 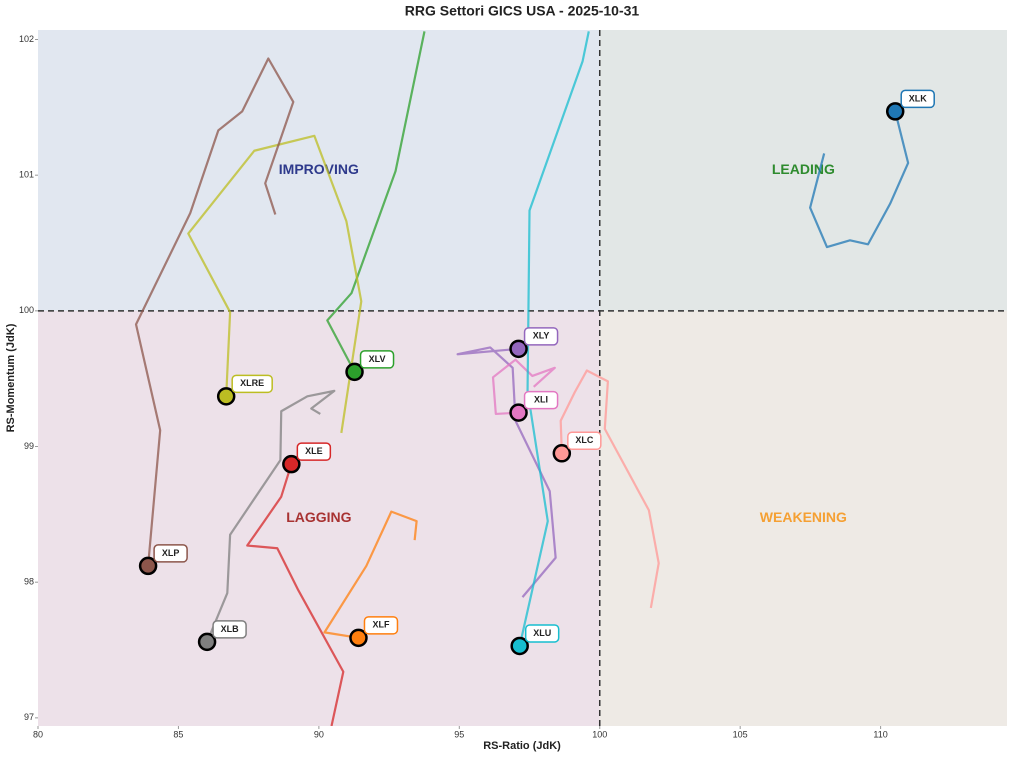 I want to click on y-tick-label: 102, so click(x=26, y=39).